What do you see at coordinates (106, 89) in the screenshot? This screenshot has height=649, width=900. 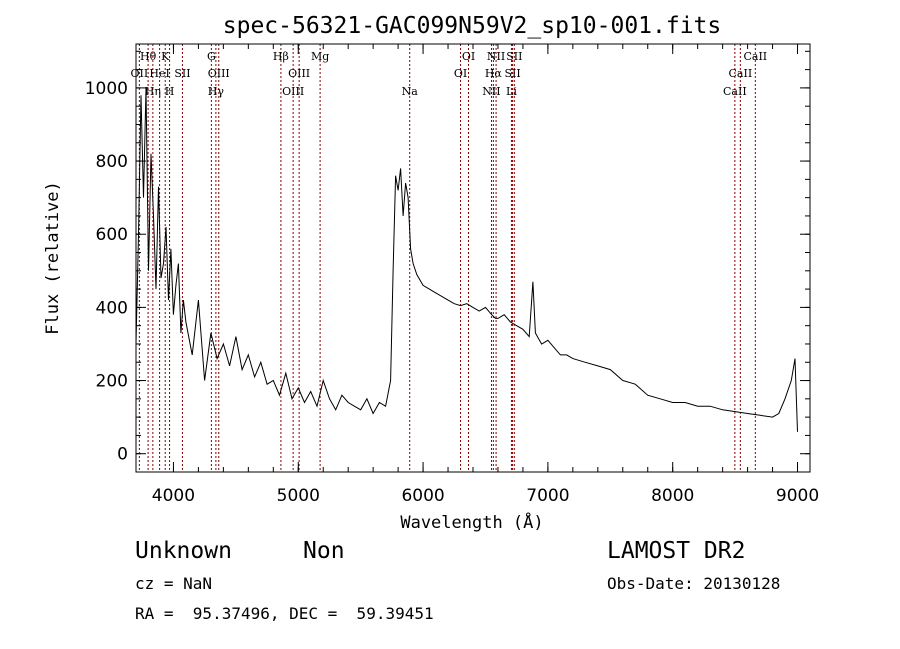 I see `y-tick-label-5: 1000` at bounding box center [106, 89].